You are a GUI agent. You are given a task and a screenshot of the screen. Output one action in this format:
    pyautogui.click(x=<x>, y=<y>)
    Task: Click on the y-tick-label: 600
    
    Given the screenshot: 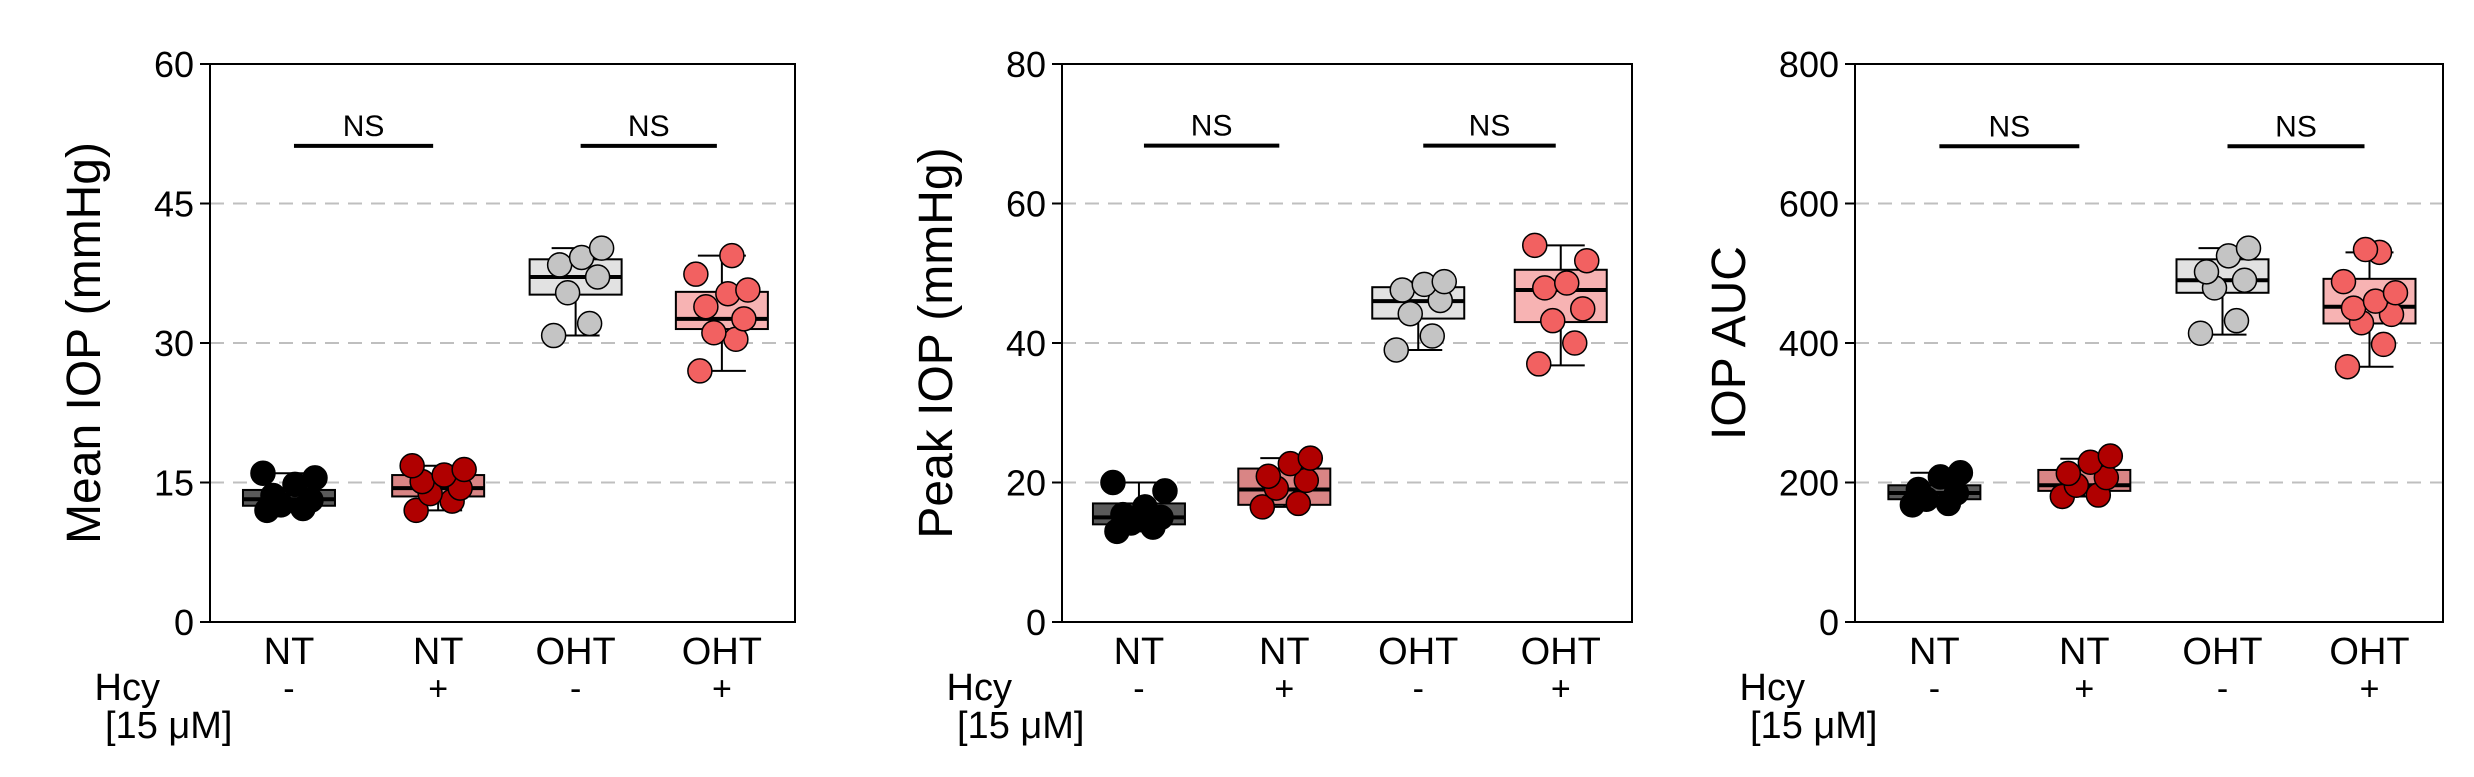 What is the action you would take?
    pyautogui.click(x=1809, y=204)
    